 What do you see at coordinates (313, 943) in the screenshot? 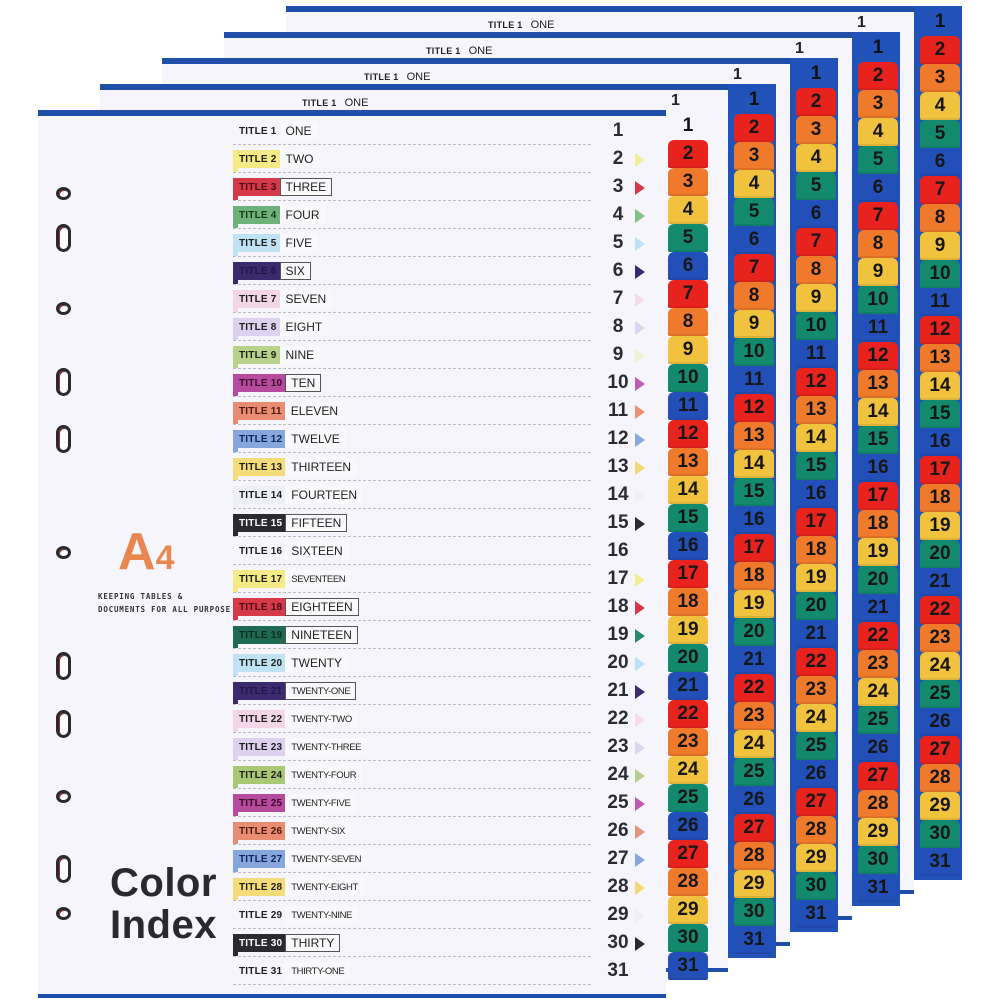
I see `title-name: THIRTY` at bounding box center [313, 943].